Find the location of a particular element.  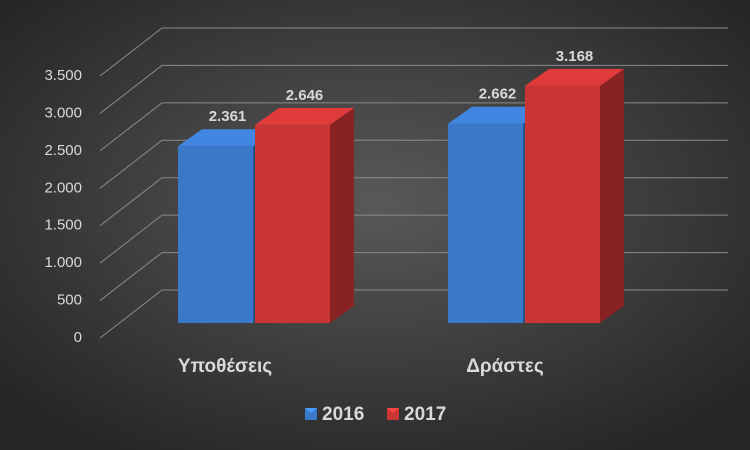

x-tick-label: Υποθέσεις is located at coordinates (225, 366).